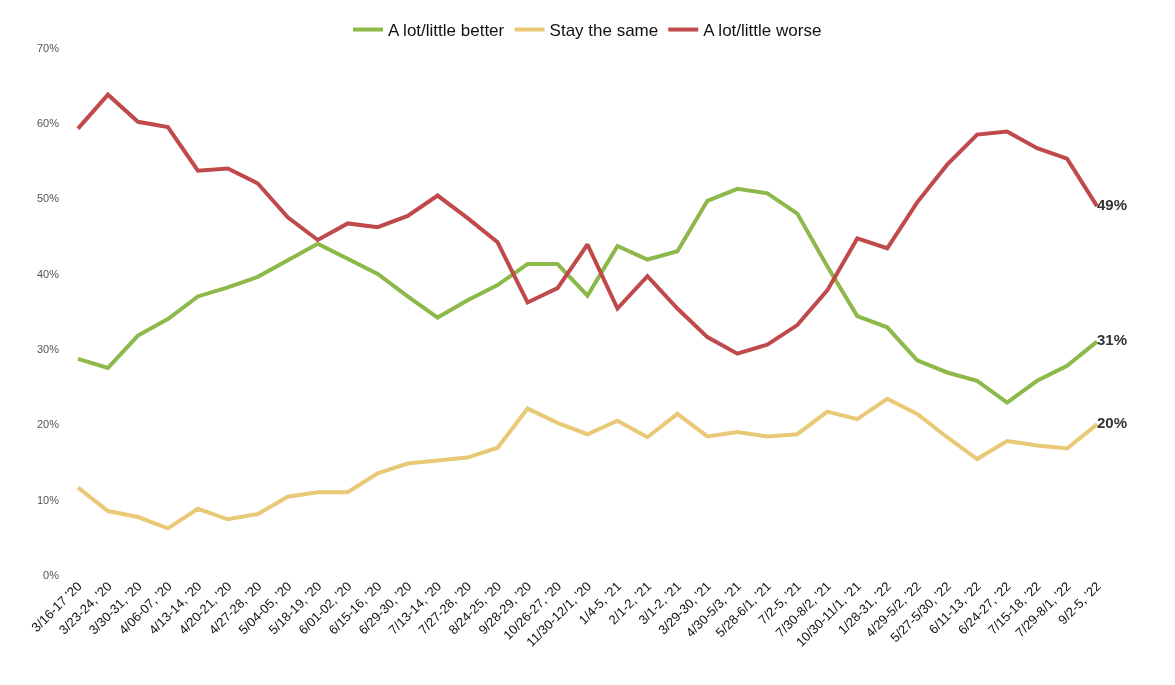 The height and width of the screenshot is (685, 1175). Describe the element at coordinates (48, 424) in the screenshot. I see `y-tick-label: 20%` at that location.